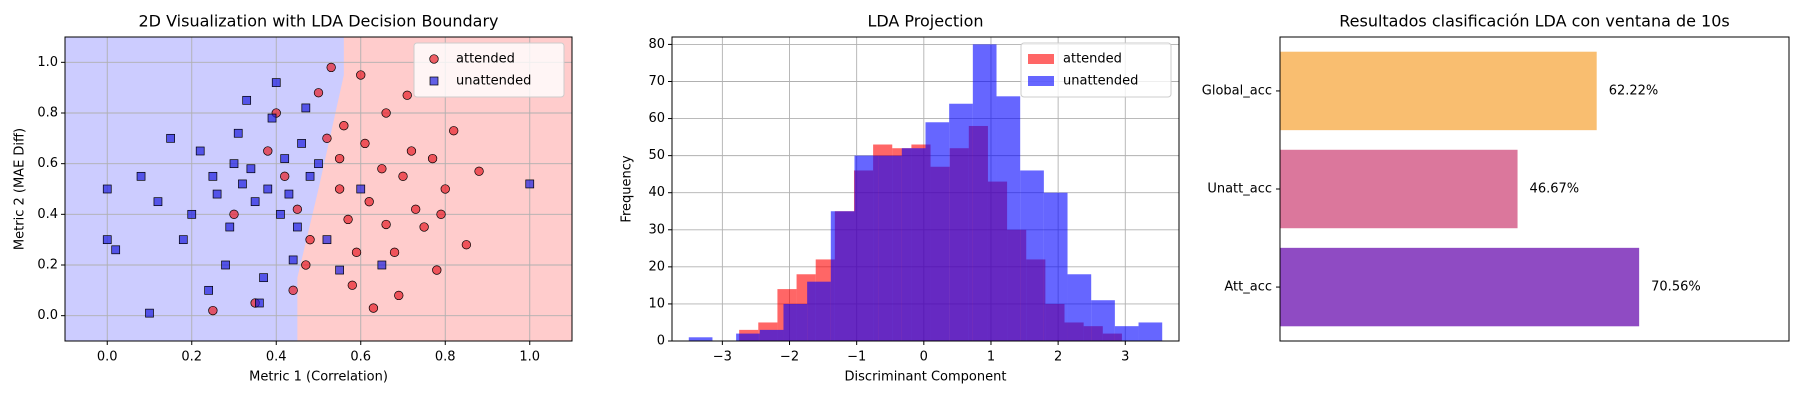 The height and width of the screenshot is (400, 1800). Describe the element at coordinates (1634, 90) in the screenshot. I see `data-label: 62.22%` at that location.